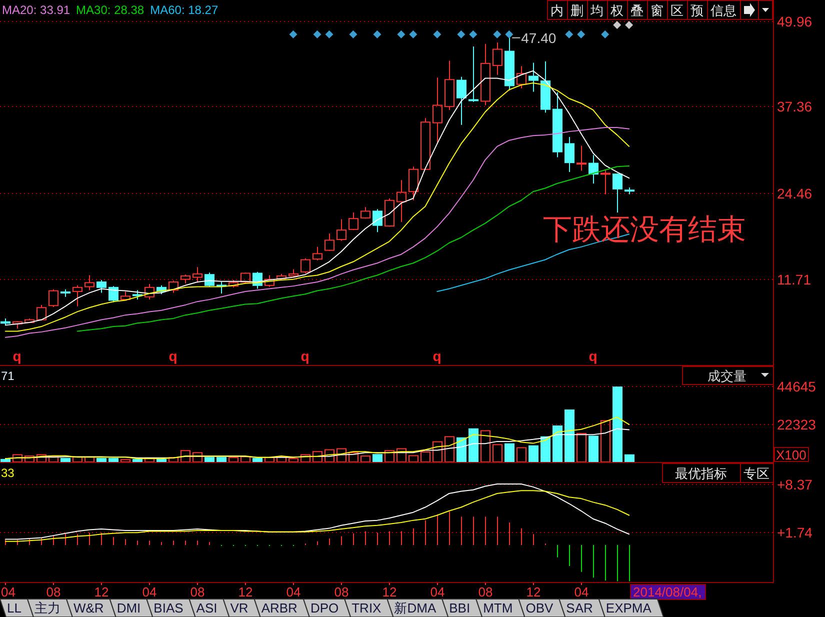 Image resolution: width=825 pixels, height=617 pixels. What do you see at coordinates (644, 229) in the screenshot?
I see `note: 下跌还没有结束` at bounding box center [644, 229].